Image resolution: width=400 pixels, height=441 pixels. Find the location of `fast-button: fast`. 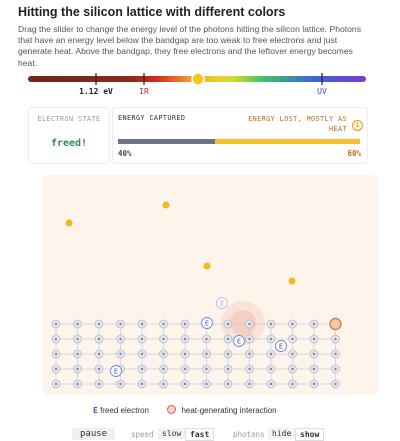

fast-button: fast is located at coordinates (200, 434).